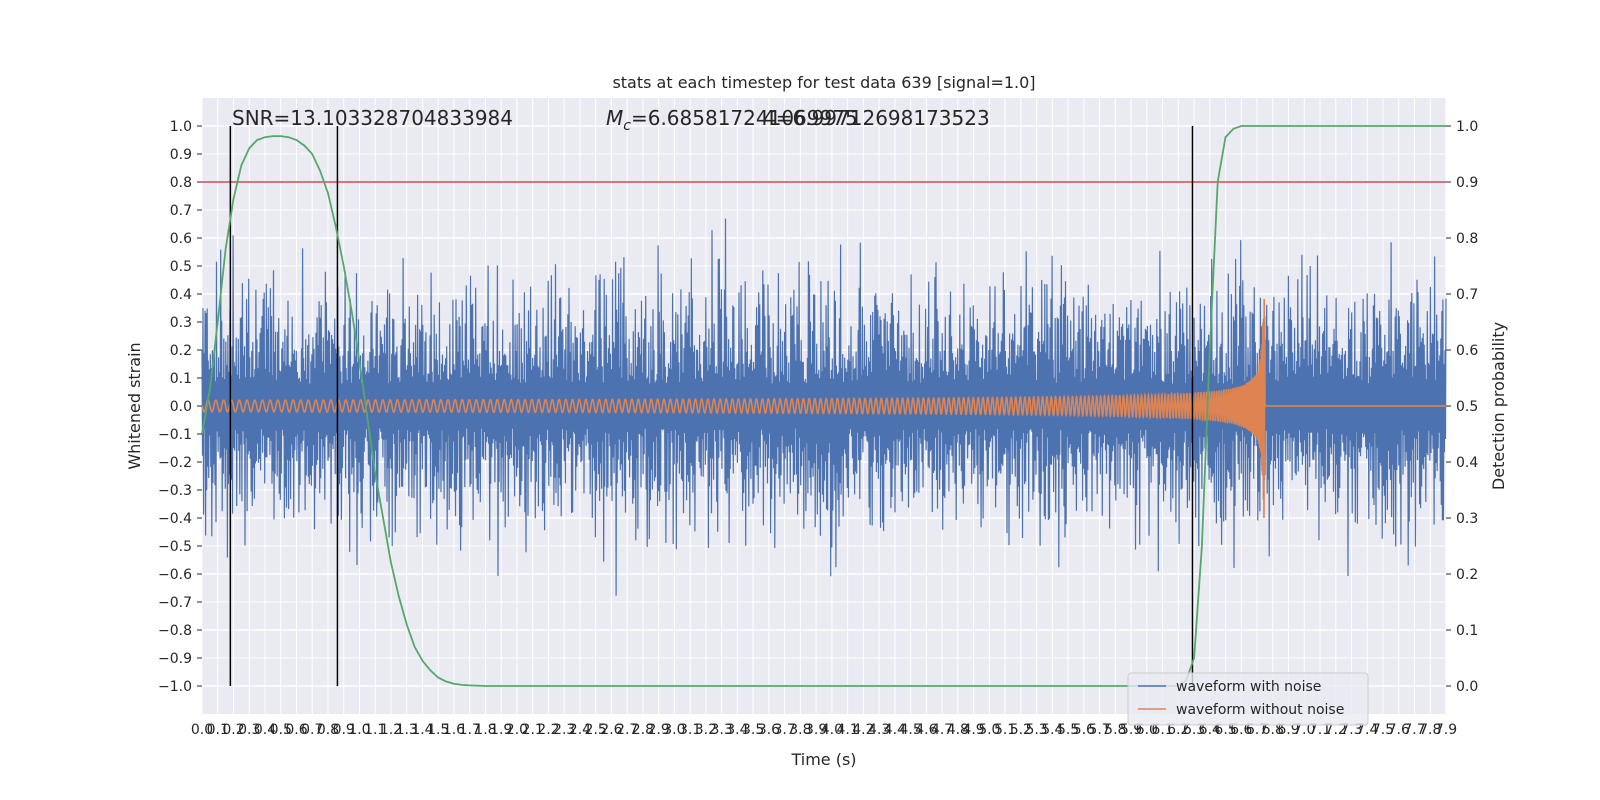  What do you see at coordinates (181, 127) in the screenshot?
I see `y-tick-label: 1.0` at bounding box center [181, 127].